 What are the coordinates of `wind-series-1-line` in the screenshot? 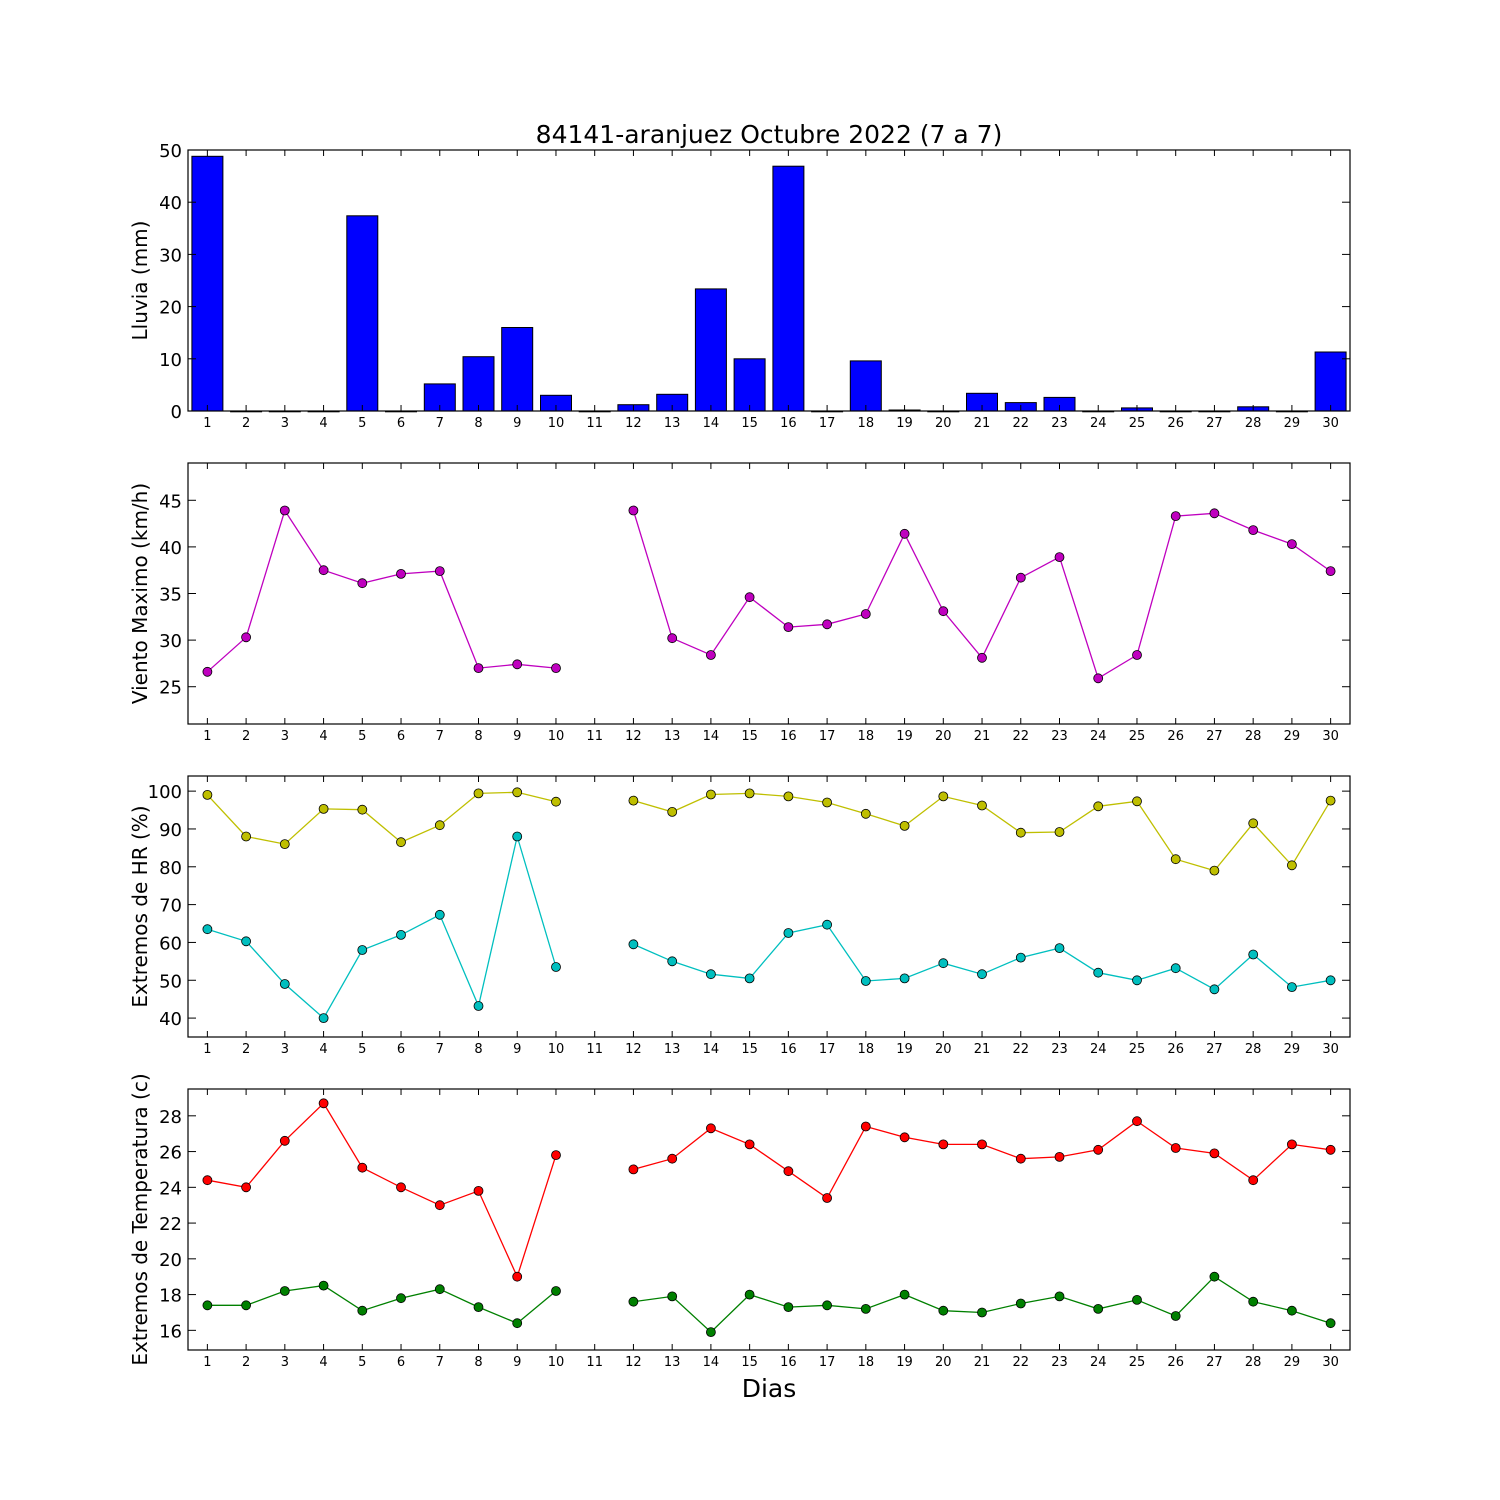 It's located at (381, 590).